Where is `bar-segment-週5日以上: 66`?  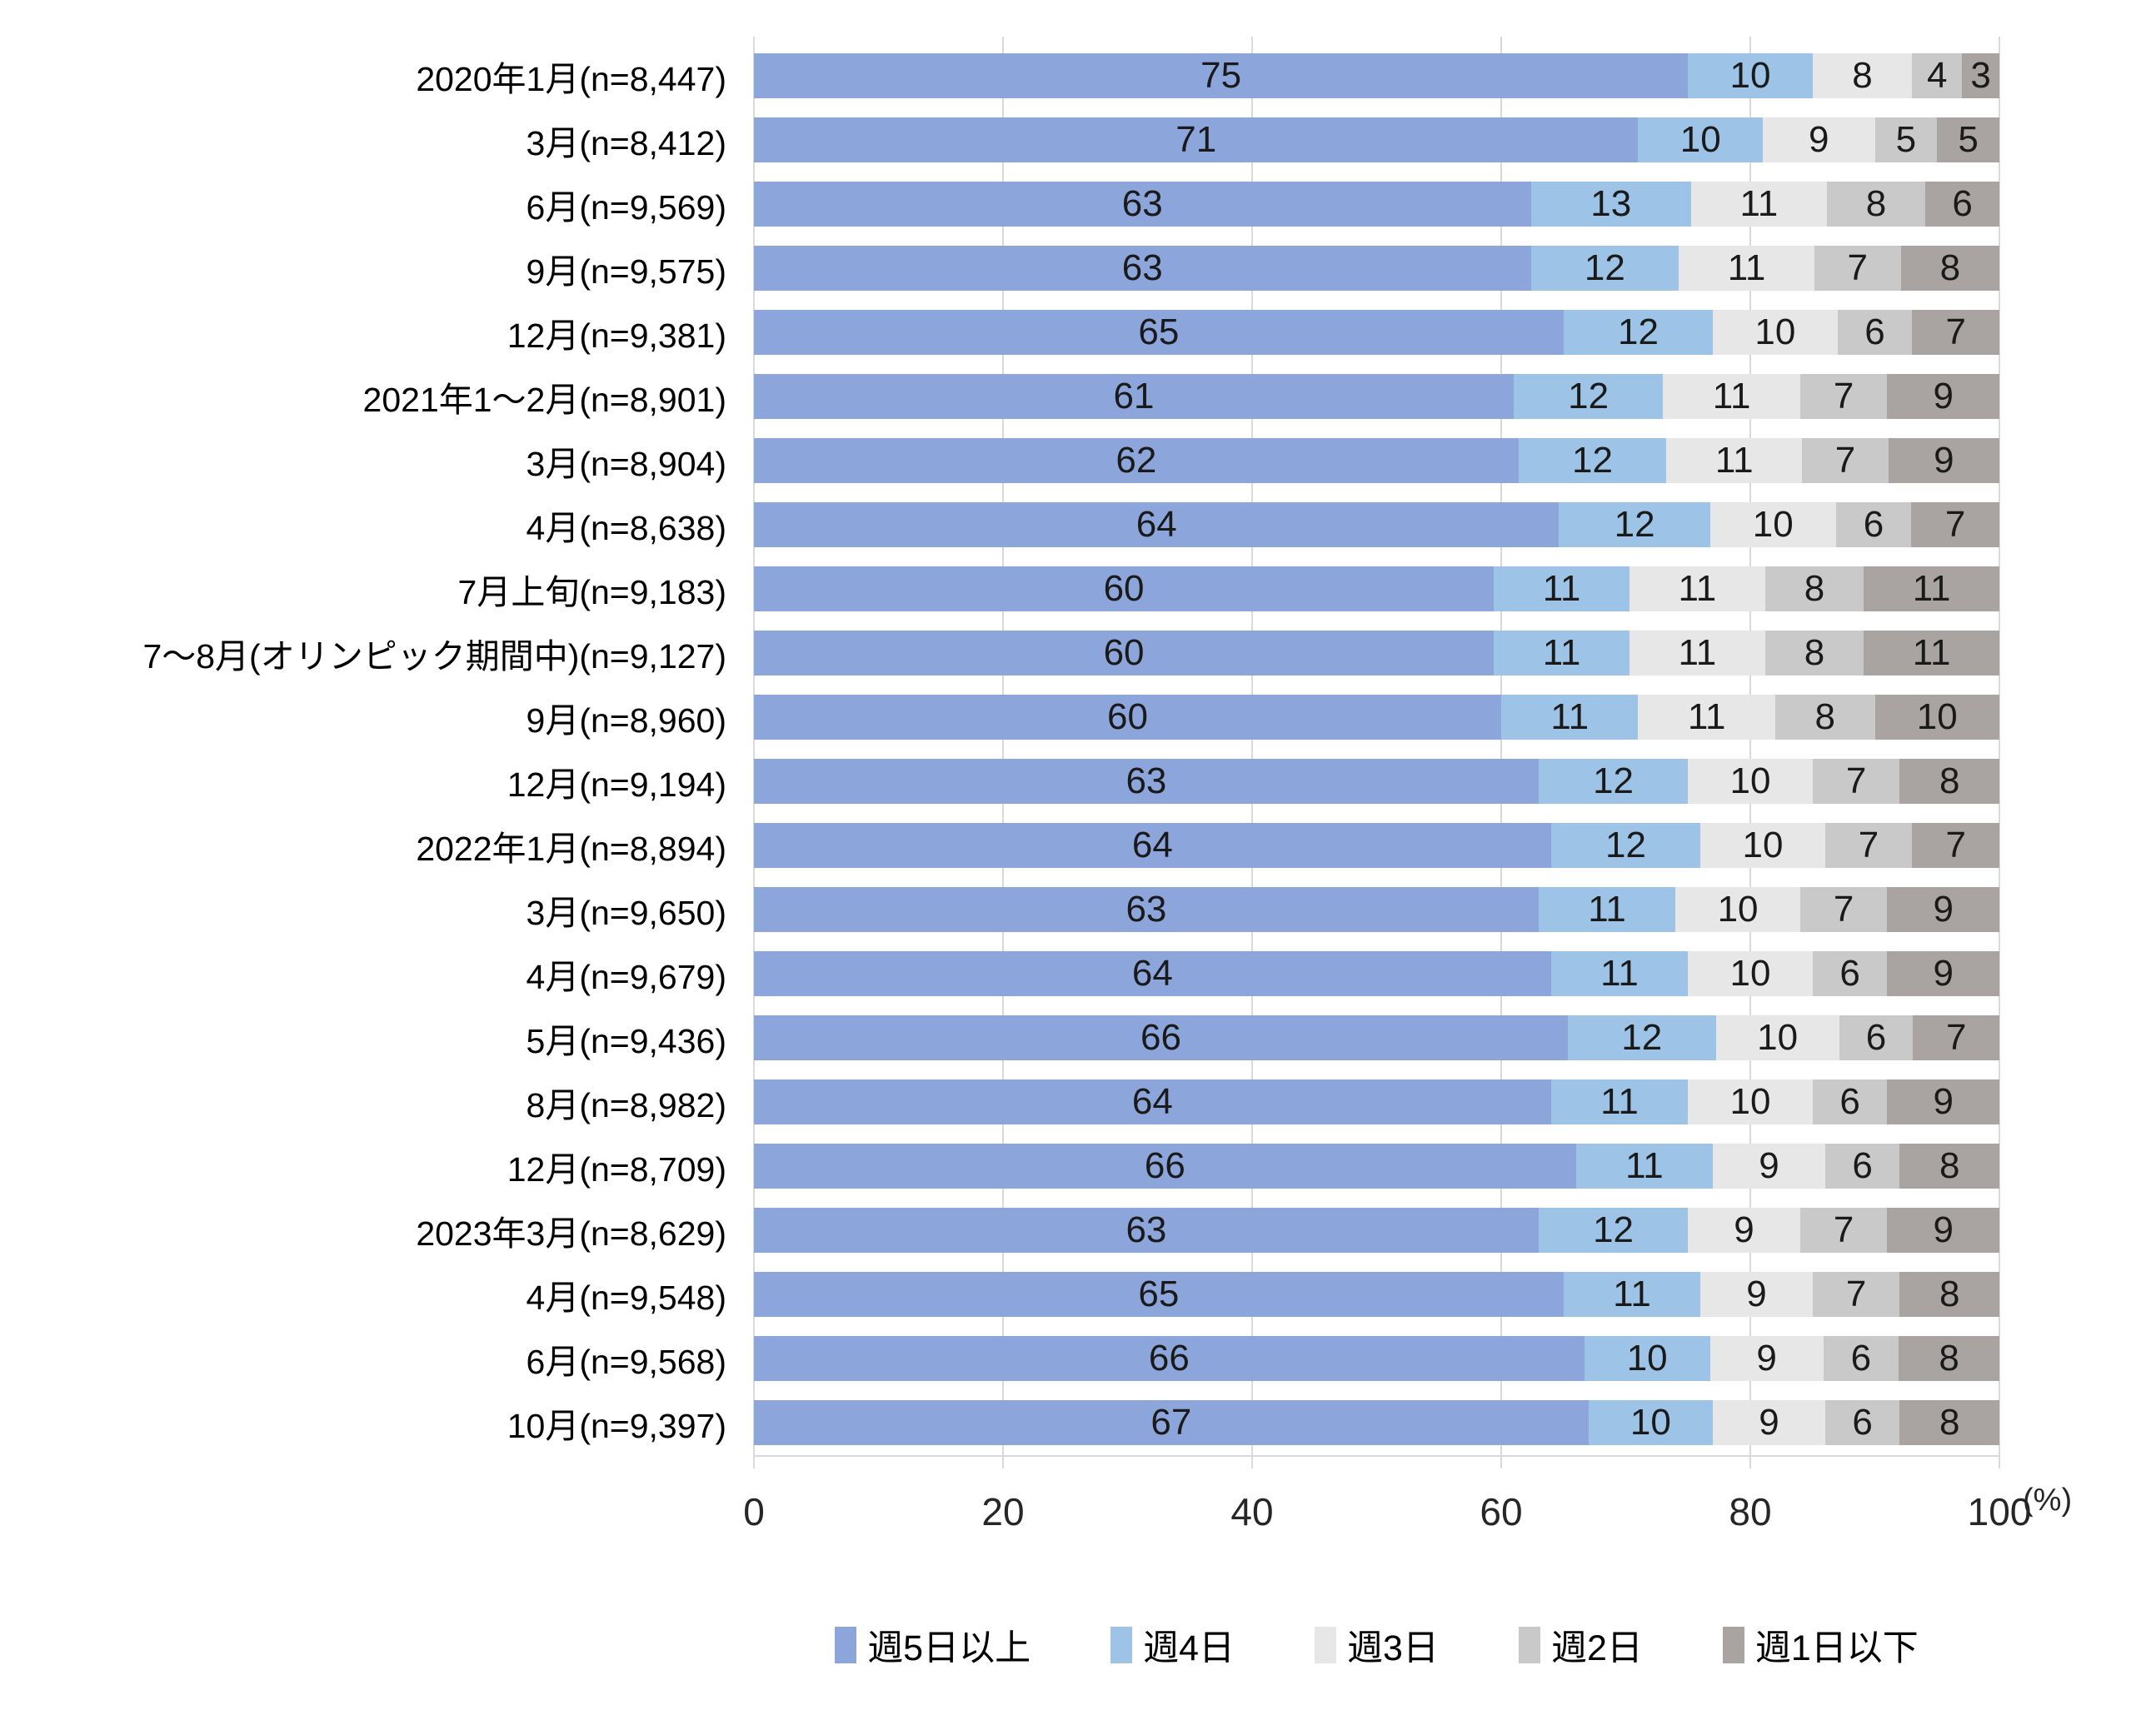
bar-segment-週5日以上: 66 is located at coordinates (1161, 1037).